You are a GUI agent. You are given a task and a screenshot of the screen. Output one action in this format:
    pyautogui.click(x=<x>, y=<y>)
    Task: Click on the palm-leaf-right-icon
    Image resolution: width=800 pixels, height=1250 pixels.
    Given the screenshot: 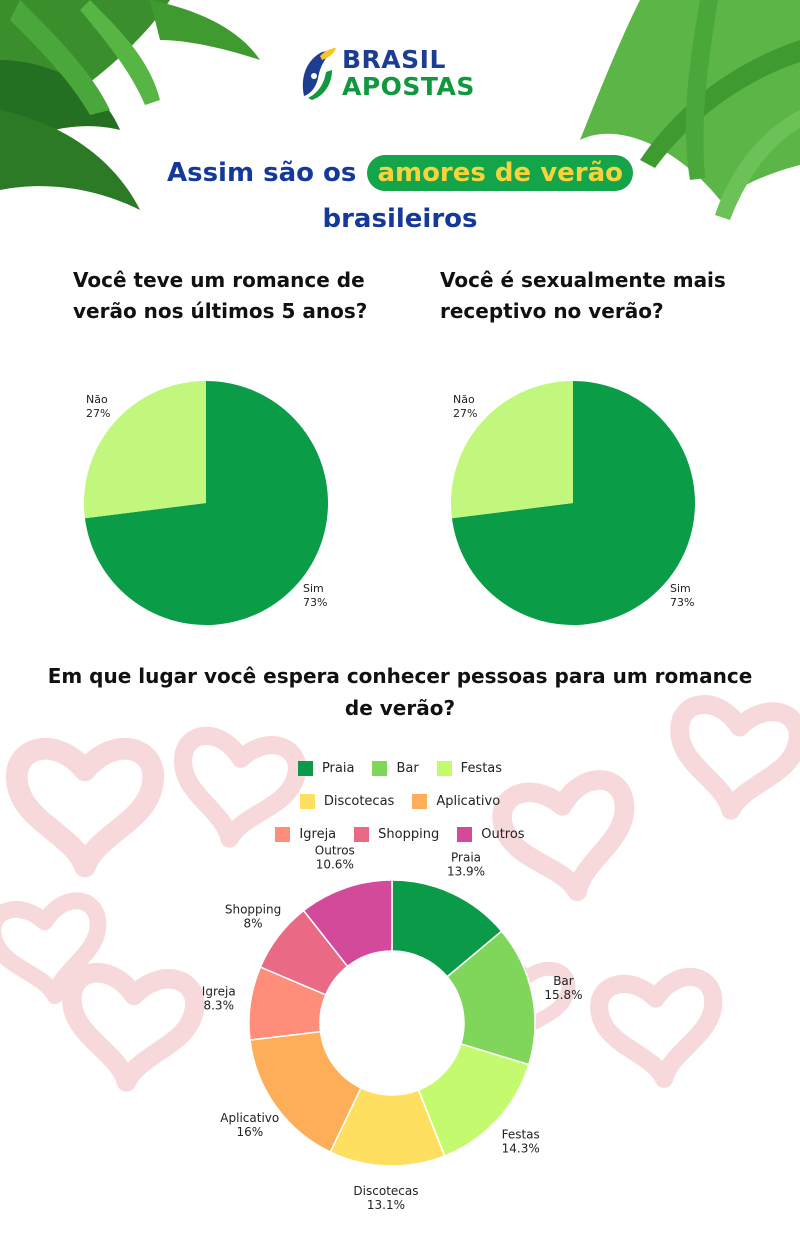 What is the action you would take?
    pyautogui.click(x=690, y=110)
    